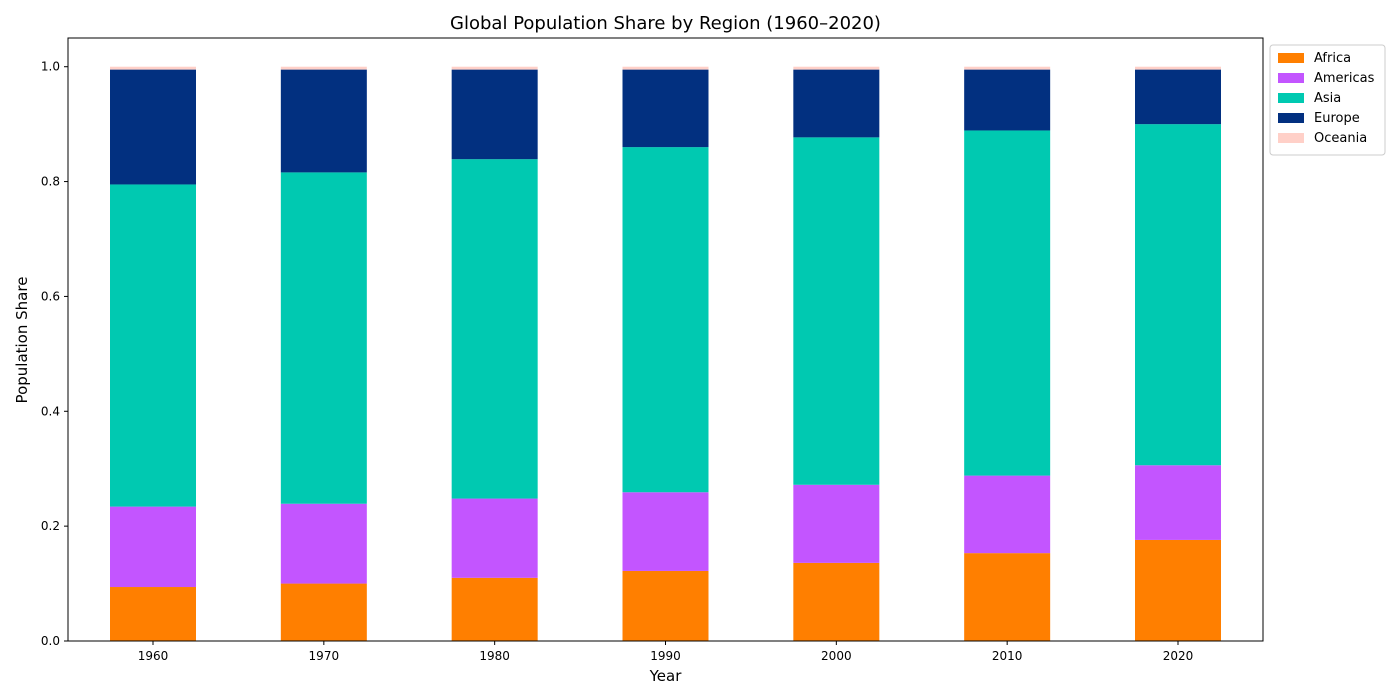 This screenshot has height=700, width=1400. What do you see at coordinates (323, 612) in the screenshot?
I see `bar-africa-1970` at bounding box center [323, 612].